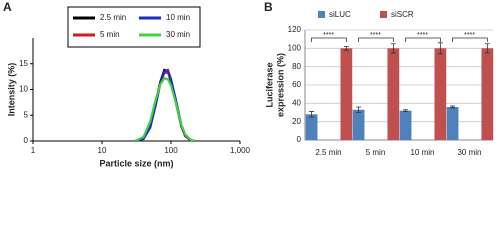  What do you see at coordinates (269, 84) in the screenshot?
I see `y-axis-label: Luciferase` at bounding box center [269, 84].